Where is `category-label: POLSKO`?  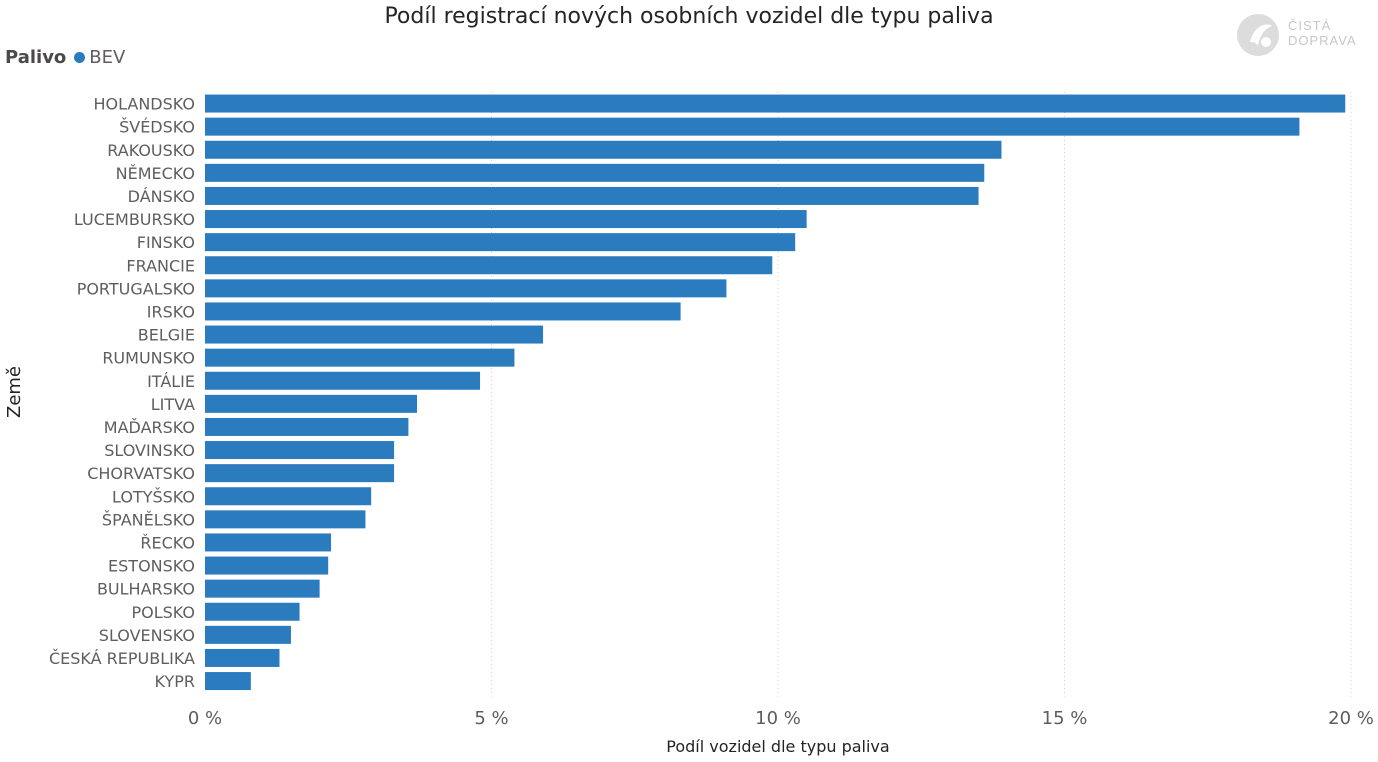 category-label: POLSKO is located at coordinates (163, 612).